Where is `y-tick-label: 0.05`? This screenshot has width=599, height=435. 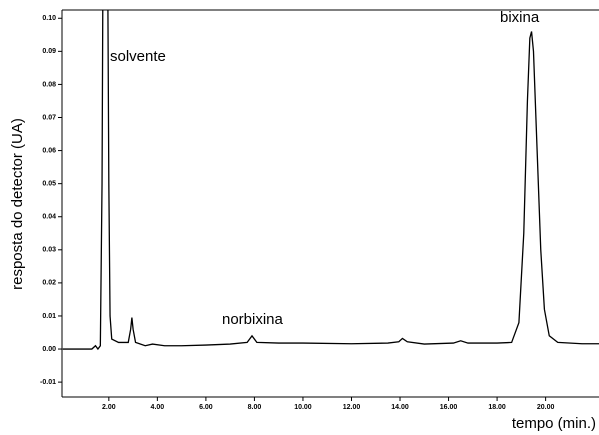 y-tick-label: 0.05 is located at coordinates (49, 183).